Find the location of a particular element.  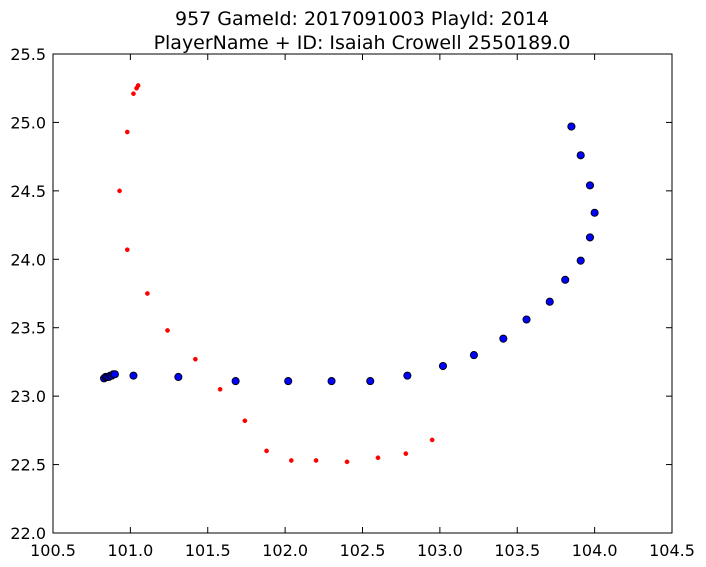

x-tick-label: 102.0 is located at coordinates (285, 550).